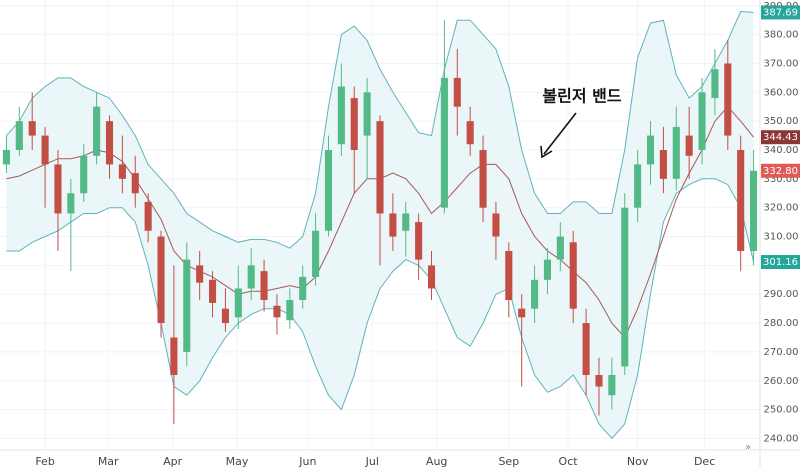 This screenshot has height=468, width=800. What do you see at coordinates (781, 381) in the screenshot?
I see `y-tick-label: 260.00` at bounding box center [781, 381].